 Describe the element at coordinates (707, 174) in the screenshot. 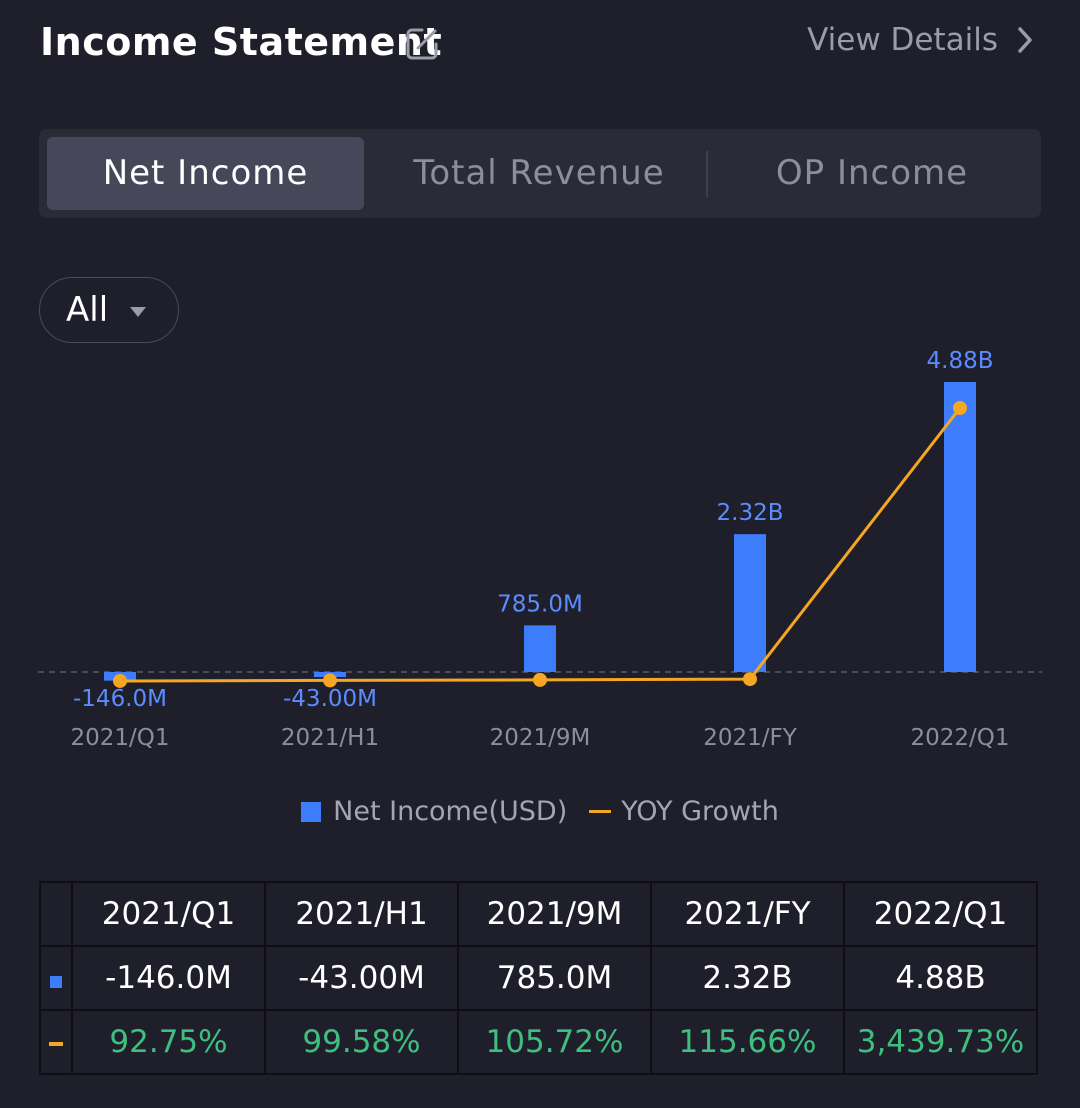

I see `tab-divider` at that location.